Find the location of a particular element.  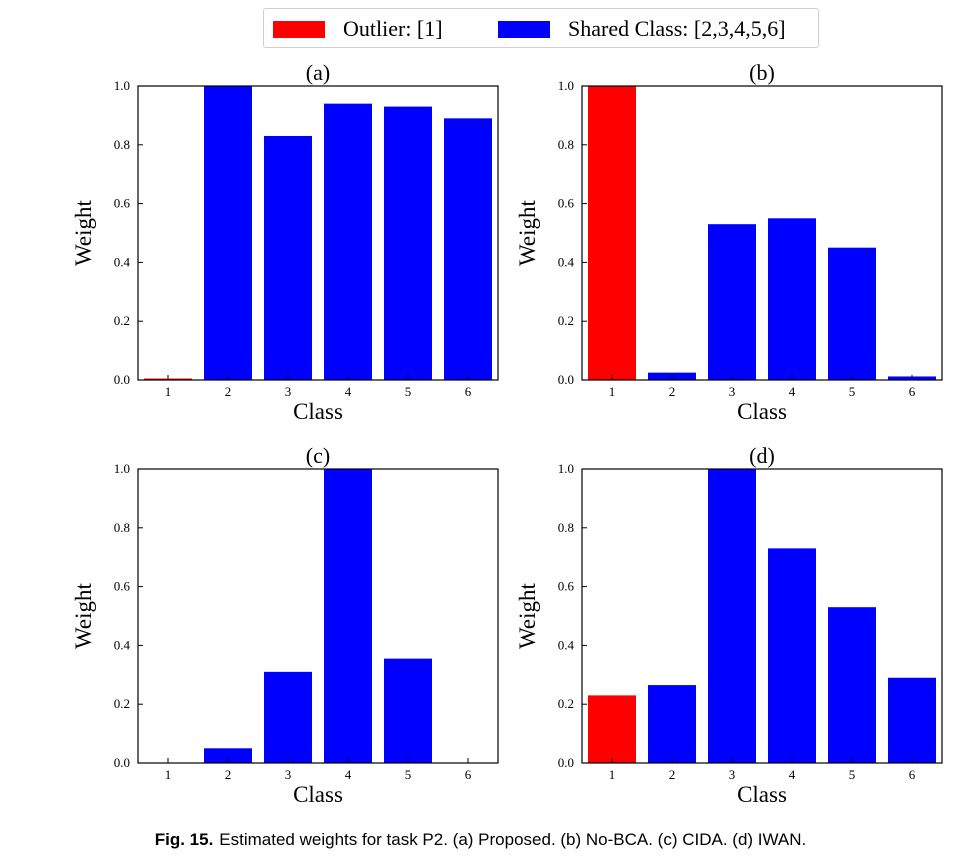

legend-item-shared: Shared Class: [2,3,4,5,6] is located at coordinates (642, 28).